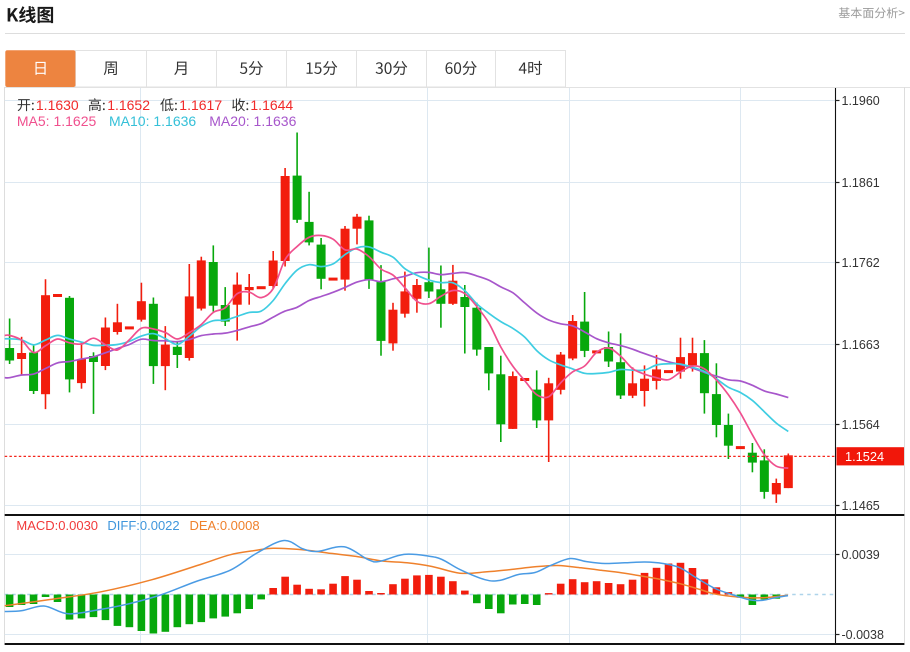  What do you see at coordinates (861, 101) in the screenshot?
I see `svg-text: 1.1960` at bounding box center [861, 101].